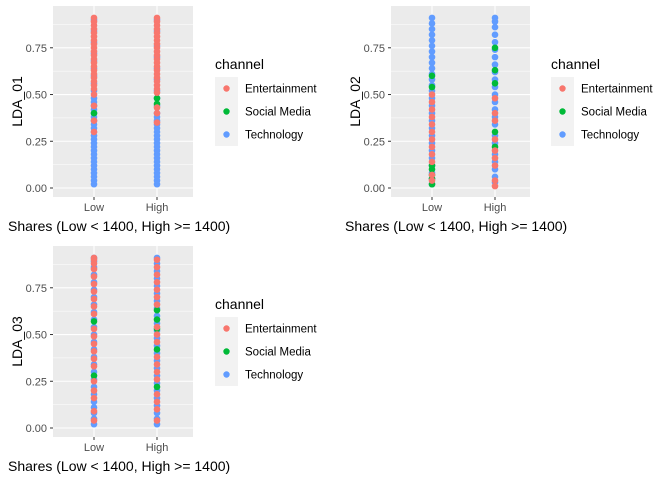 The width and height of the screenshot is (672, 480). I want to click on y-axis-title: LDA_01, so click(17, 101).